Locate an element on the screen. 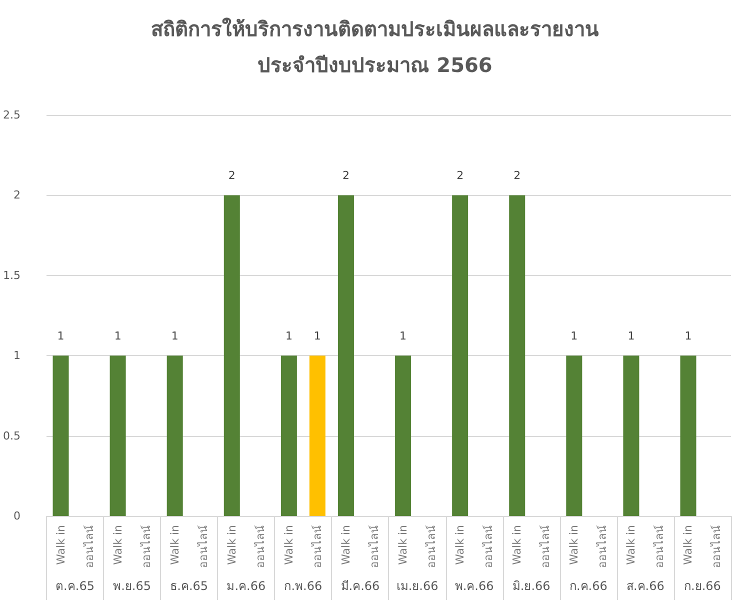 The image size is (750, 605). y-tick-label: 1.5 is located at coordinates (11, 275).